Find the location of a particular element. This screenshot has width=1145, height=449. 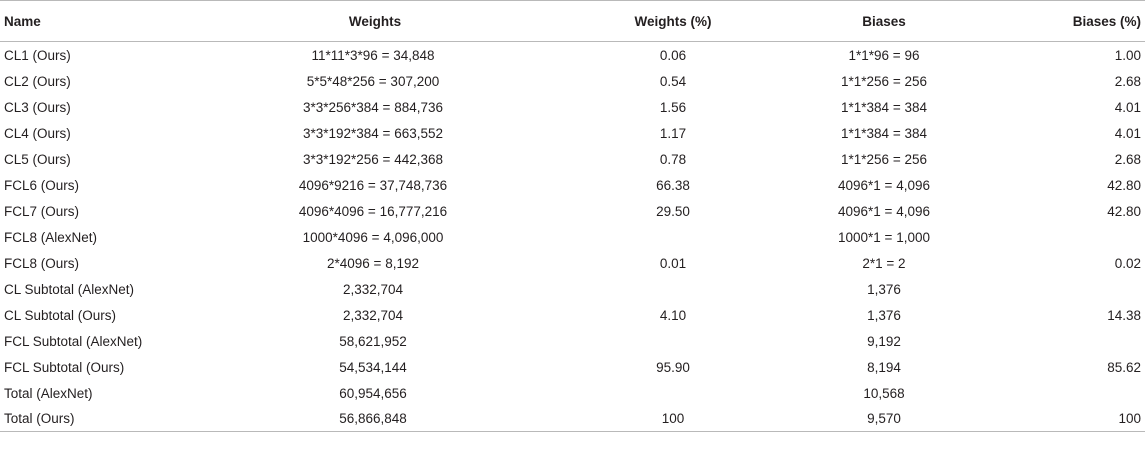

table-row: FCL Subtotal (AlexNet) 58,621,952 9,192 is located at coordinates (572, 341).